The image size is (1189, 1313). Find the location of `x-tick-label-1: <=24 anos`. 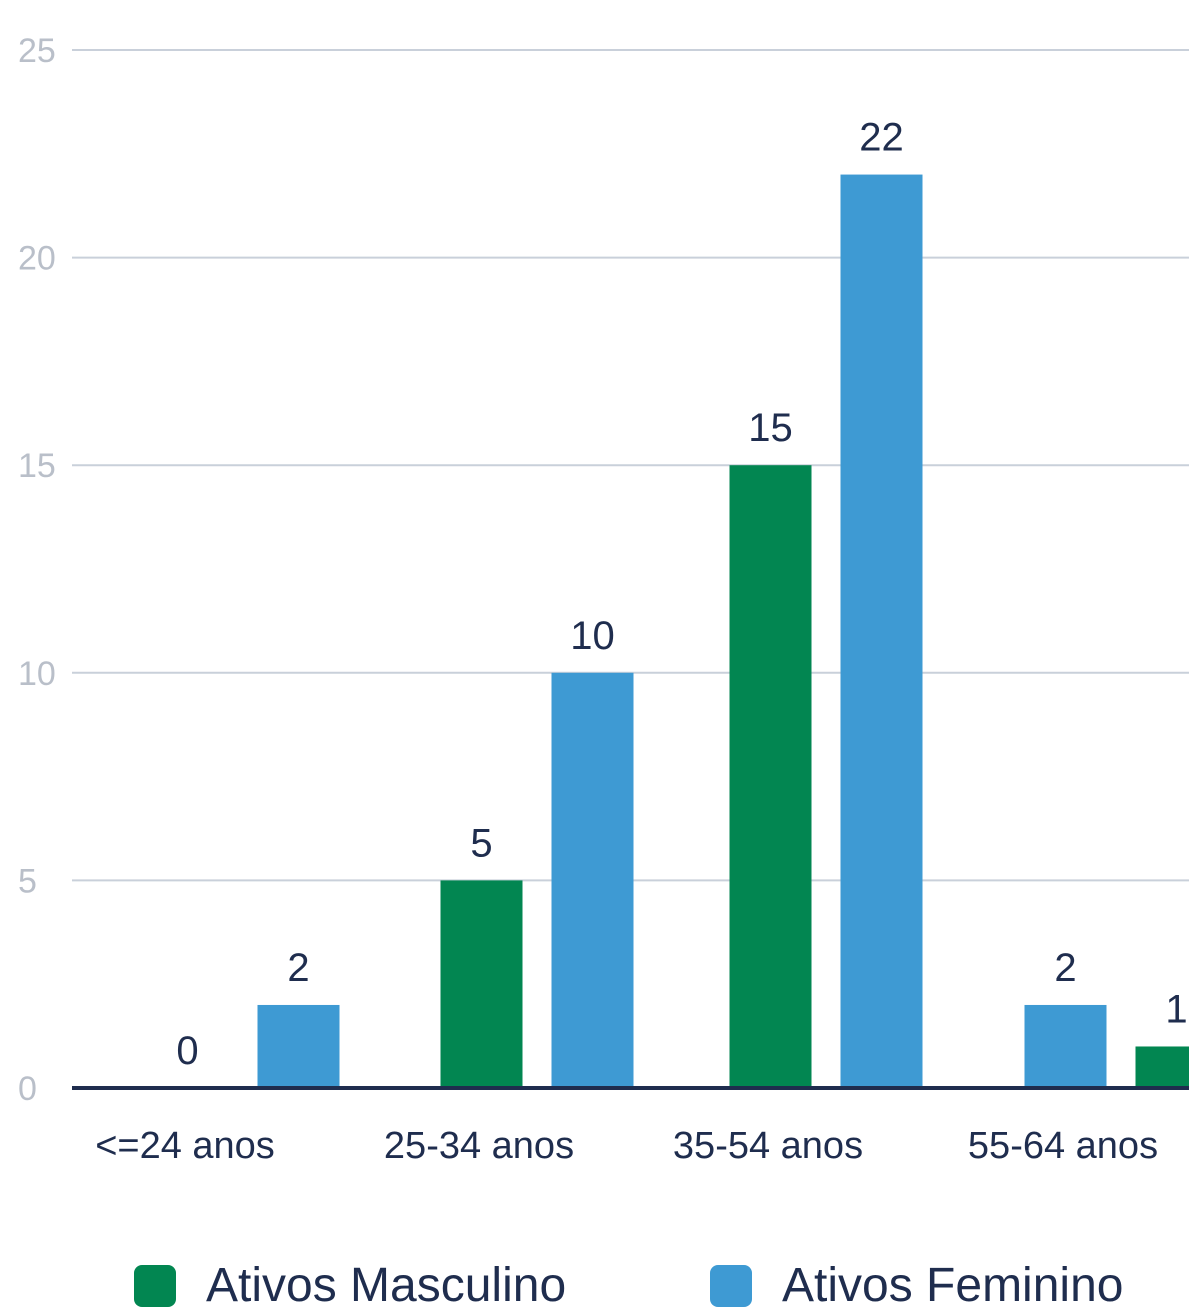

x-tick-label-1: <=24 anos is located at coordinates (185, 1146).